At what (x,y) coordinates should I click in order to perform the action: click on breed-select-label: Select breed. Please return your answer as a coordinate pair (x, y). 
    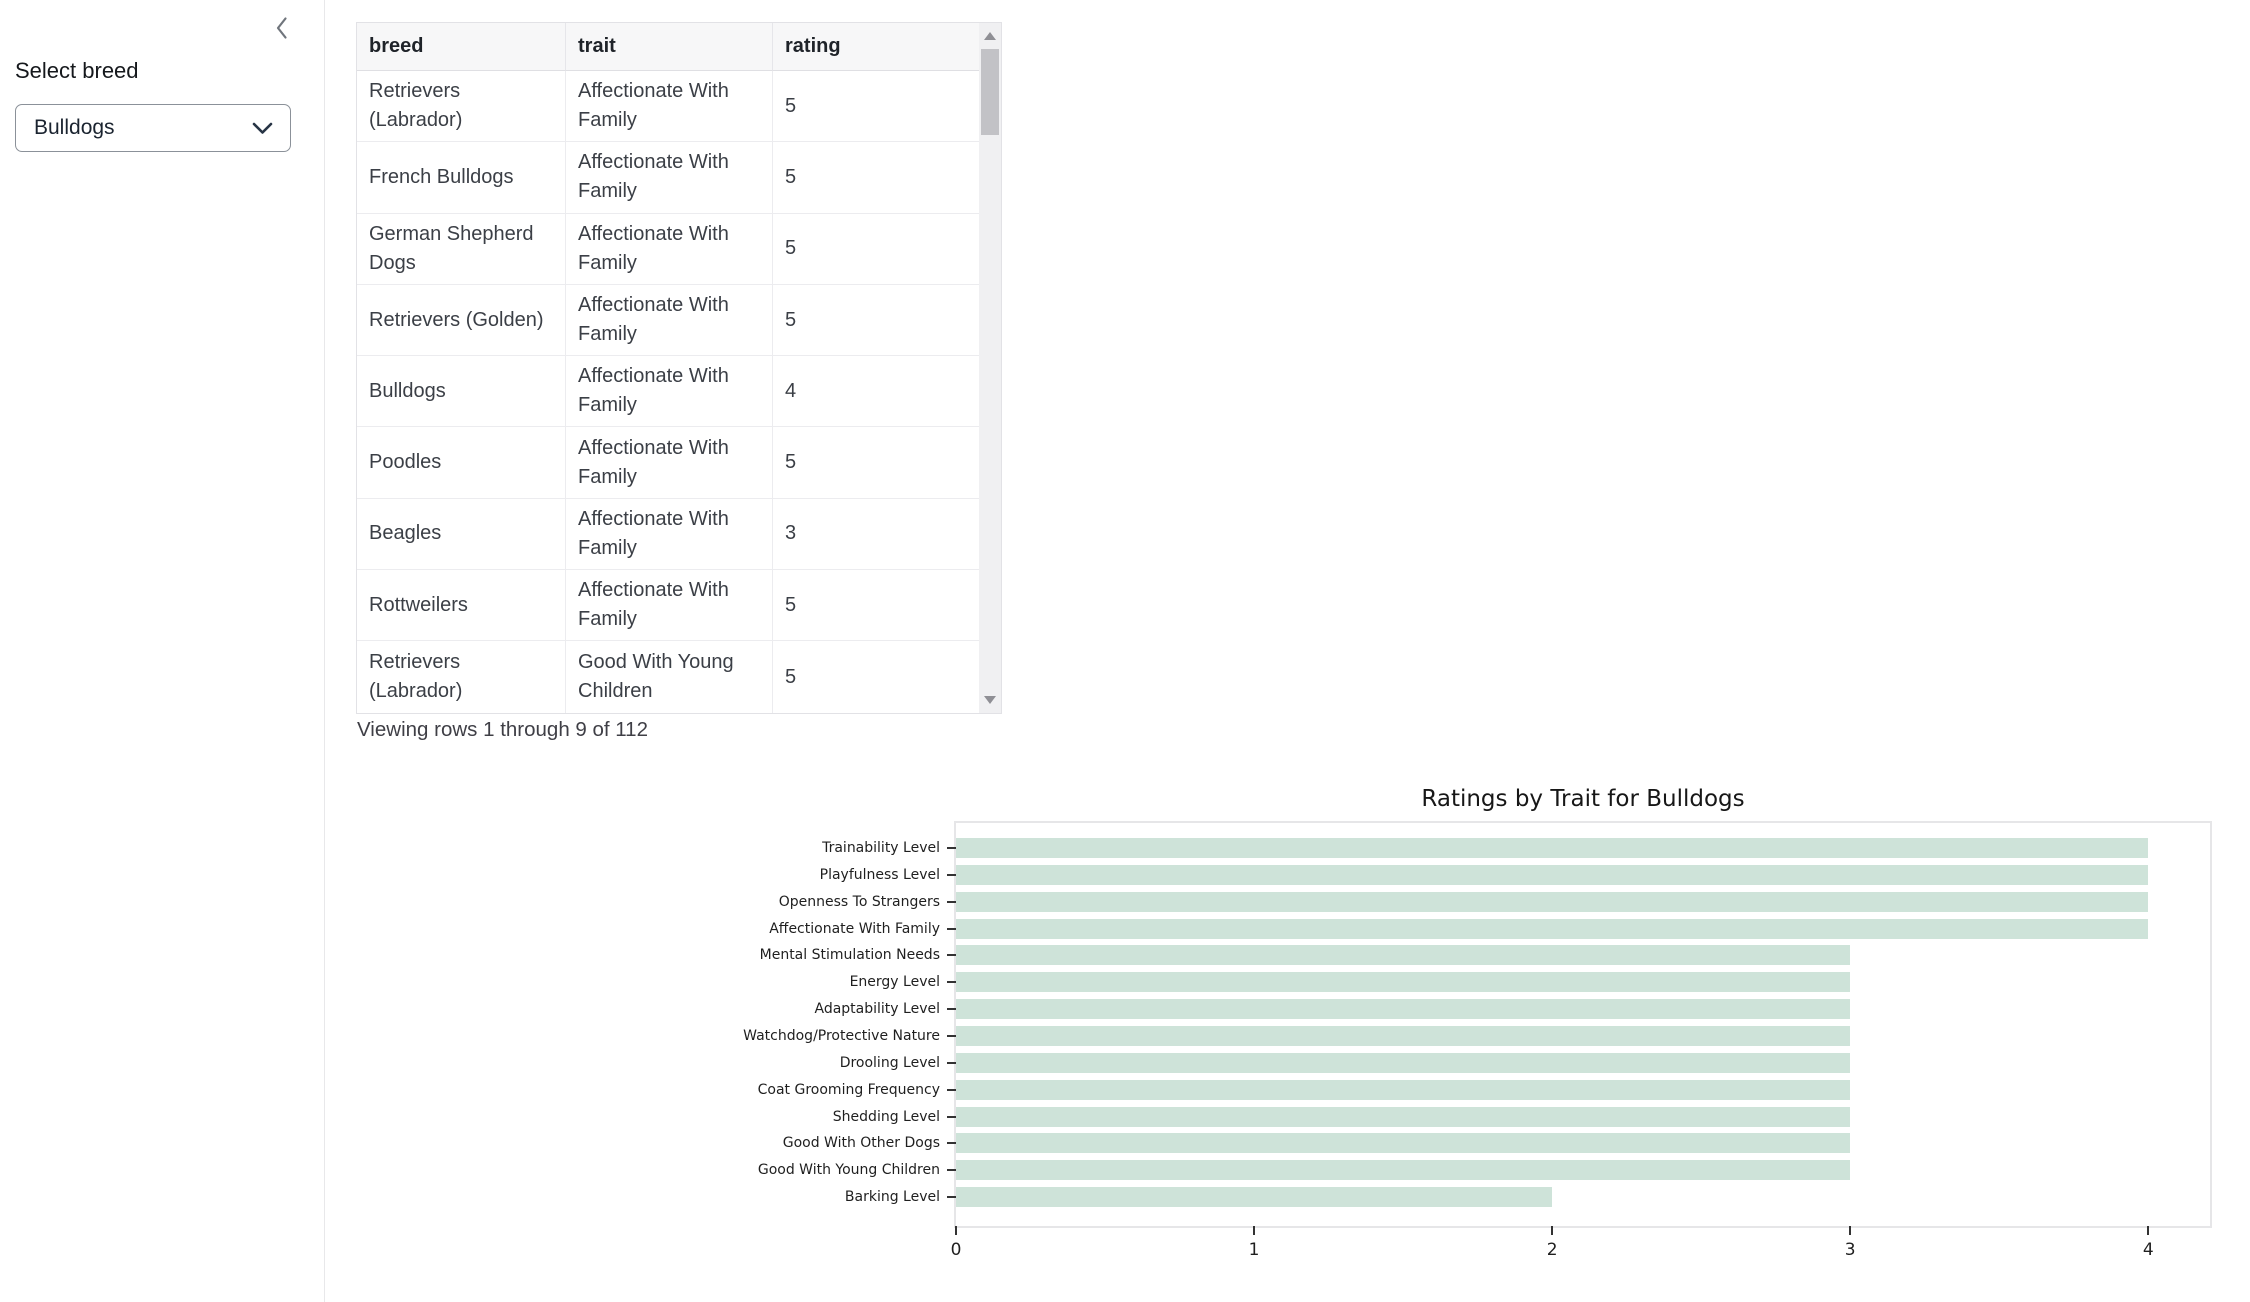
    Looking at the image, I should click on (77, 70).